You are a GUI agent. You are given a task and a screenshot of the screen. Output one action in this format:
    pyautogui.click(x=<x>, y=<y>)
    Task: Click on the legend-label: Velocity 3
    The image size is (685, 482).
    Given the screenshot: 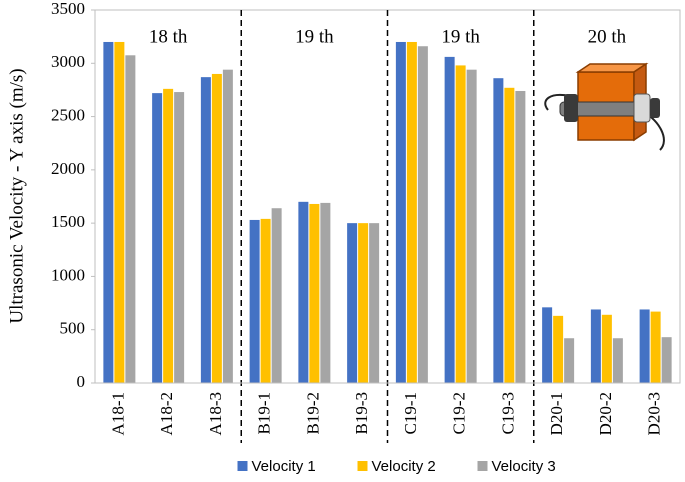 What is the action you would take?
    pyautogui.click(x=524, y=466)
    